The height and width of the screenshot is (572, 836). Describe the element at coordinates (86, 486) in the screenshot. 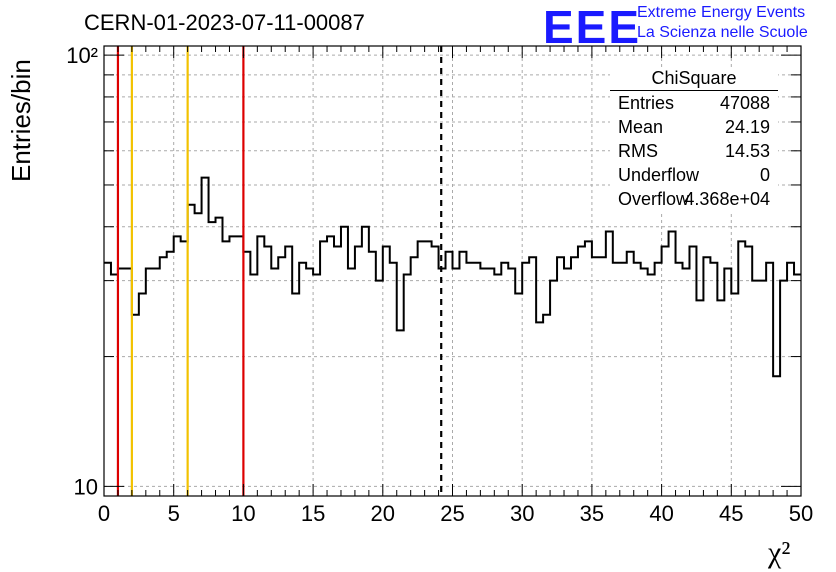

I see `y-tick-label: 10` at that location.